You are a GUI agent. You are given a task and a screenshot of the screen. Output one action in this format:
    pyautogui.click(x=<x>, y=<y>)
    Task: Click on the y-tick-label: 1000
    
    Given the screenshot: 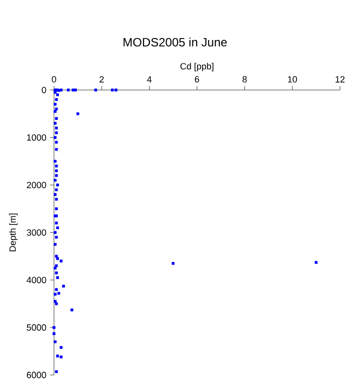 What is the action you would take?
    pyautogui.click(x=36, y=137)
    